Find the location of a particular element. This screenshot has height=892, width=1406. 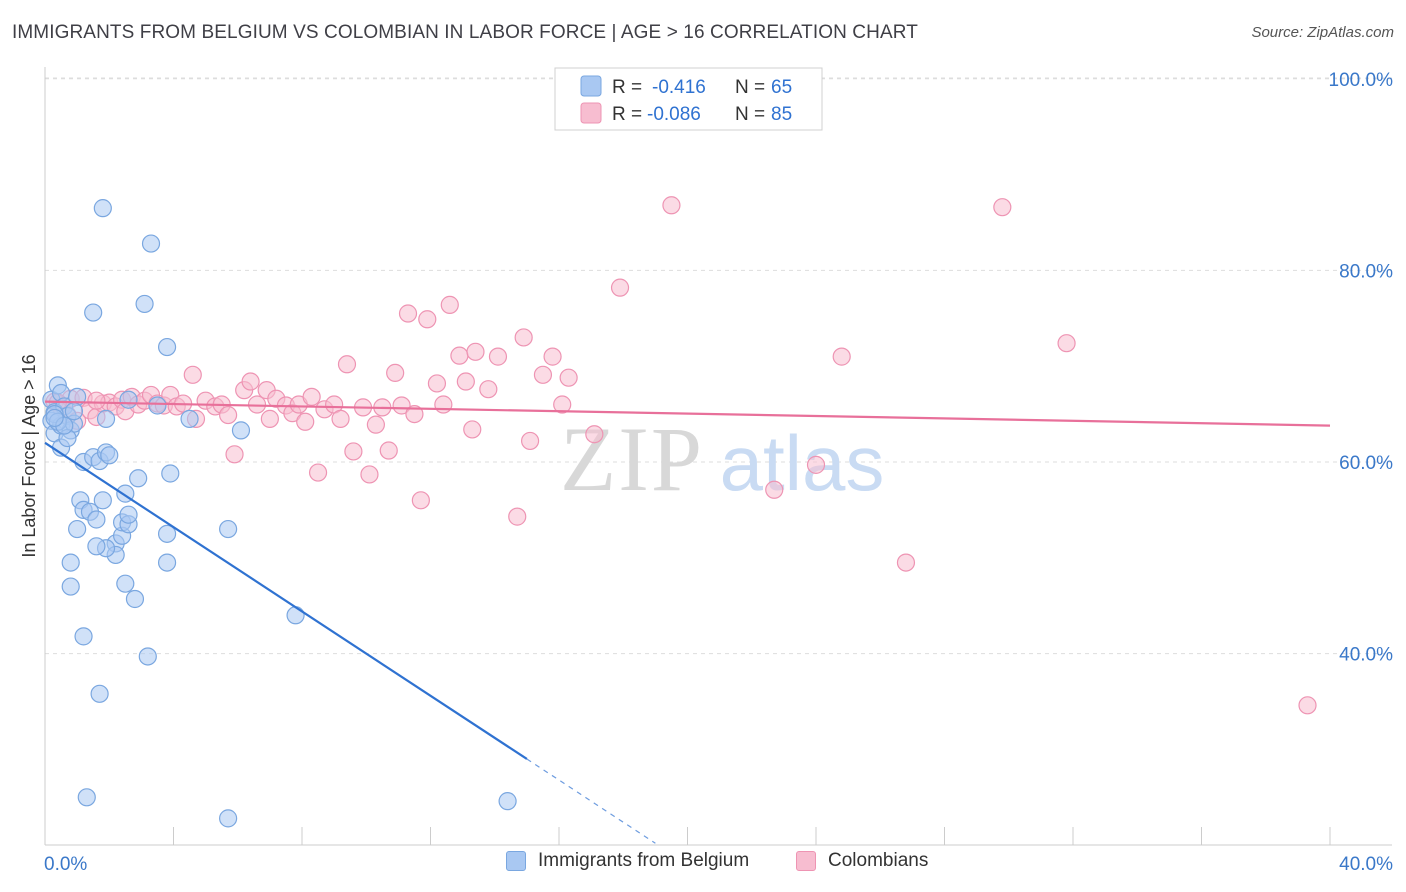

legend-n-label-blue: N = is located at coordinates (750, 87).